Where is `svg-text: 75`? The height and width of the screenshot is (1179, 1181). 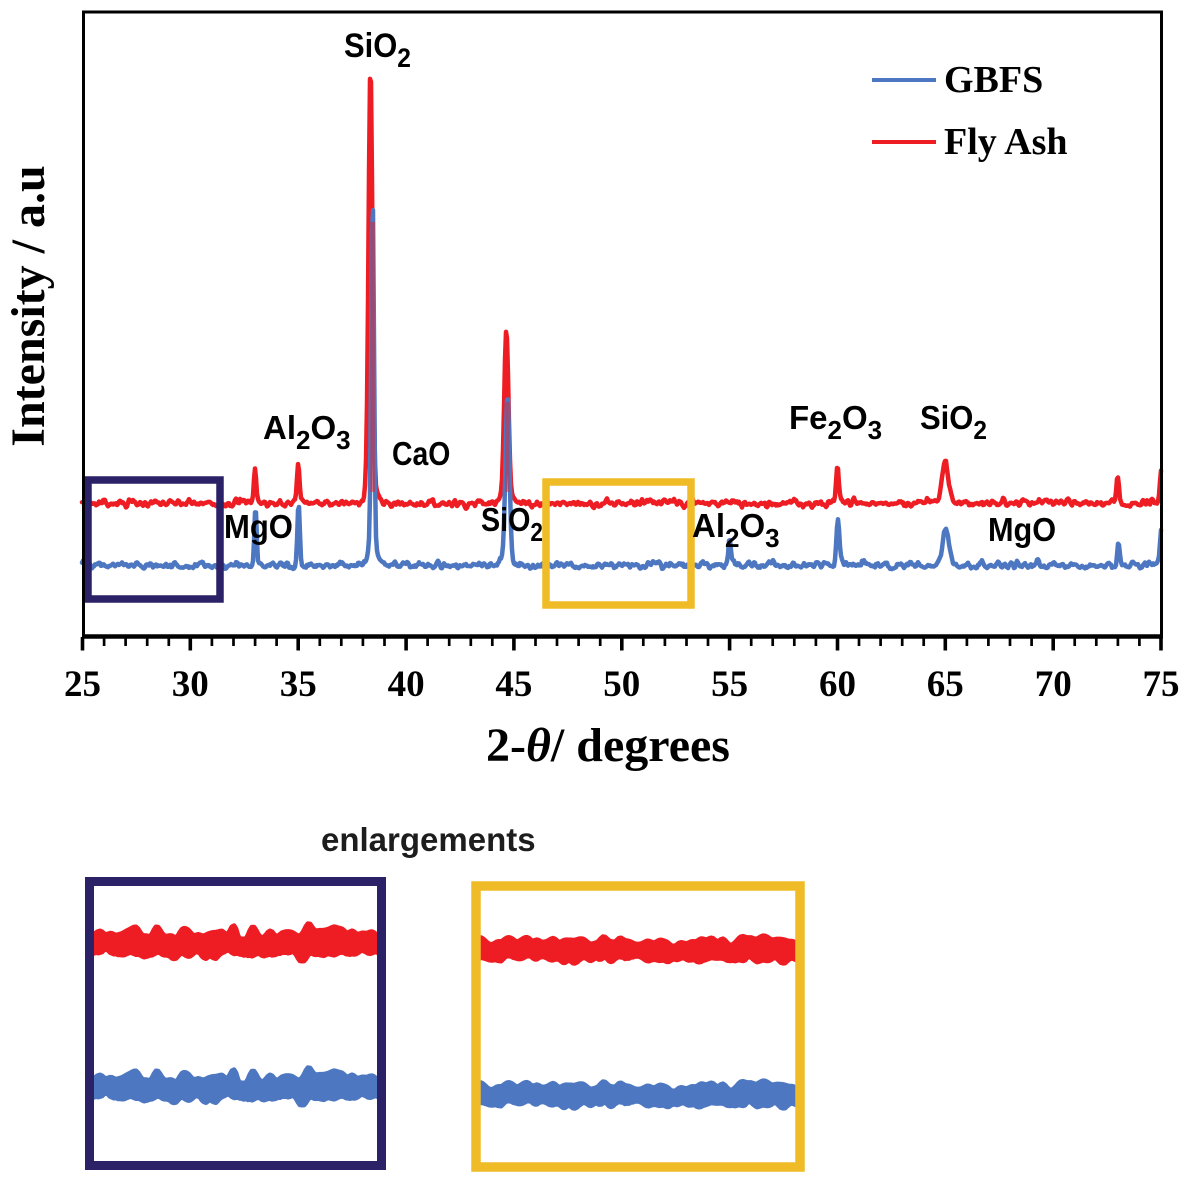
svg-text: 75 is located at coordinates (1161, 684).